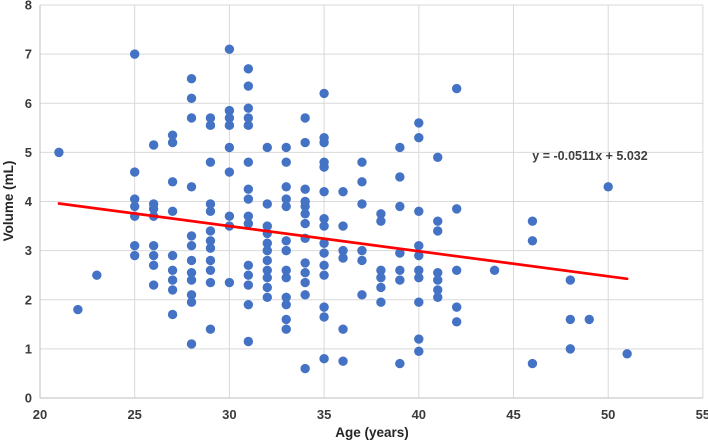 The image size is (708, 443). I want to click on x-tick-label: 45, so click(513, 414).